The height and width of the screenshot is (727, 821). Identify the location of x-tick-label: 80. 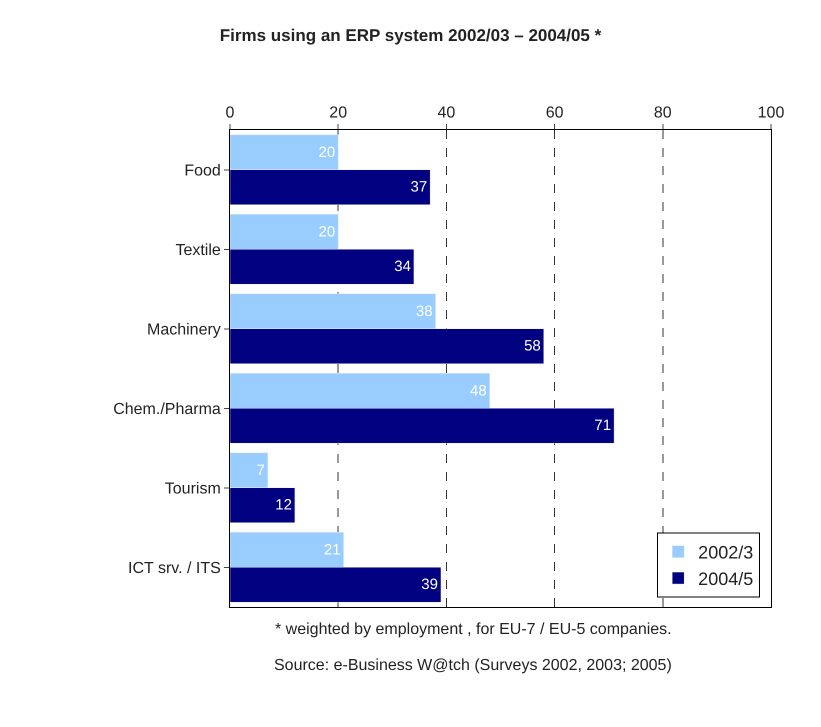
(663, 113).